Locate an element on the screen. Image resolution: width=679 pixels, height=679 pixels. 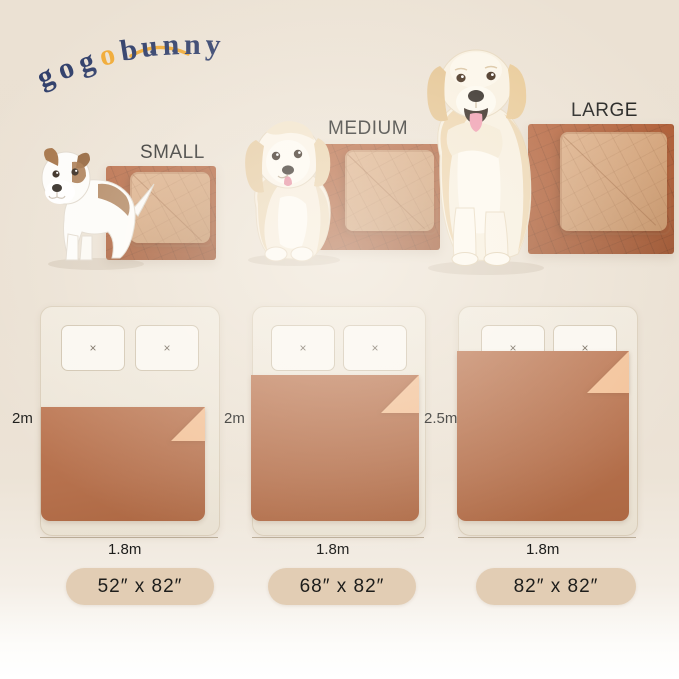
size-label-small: SMALL is located at coordinates (172, 152).